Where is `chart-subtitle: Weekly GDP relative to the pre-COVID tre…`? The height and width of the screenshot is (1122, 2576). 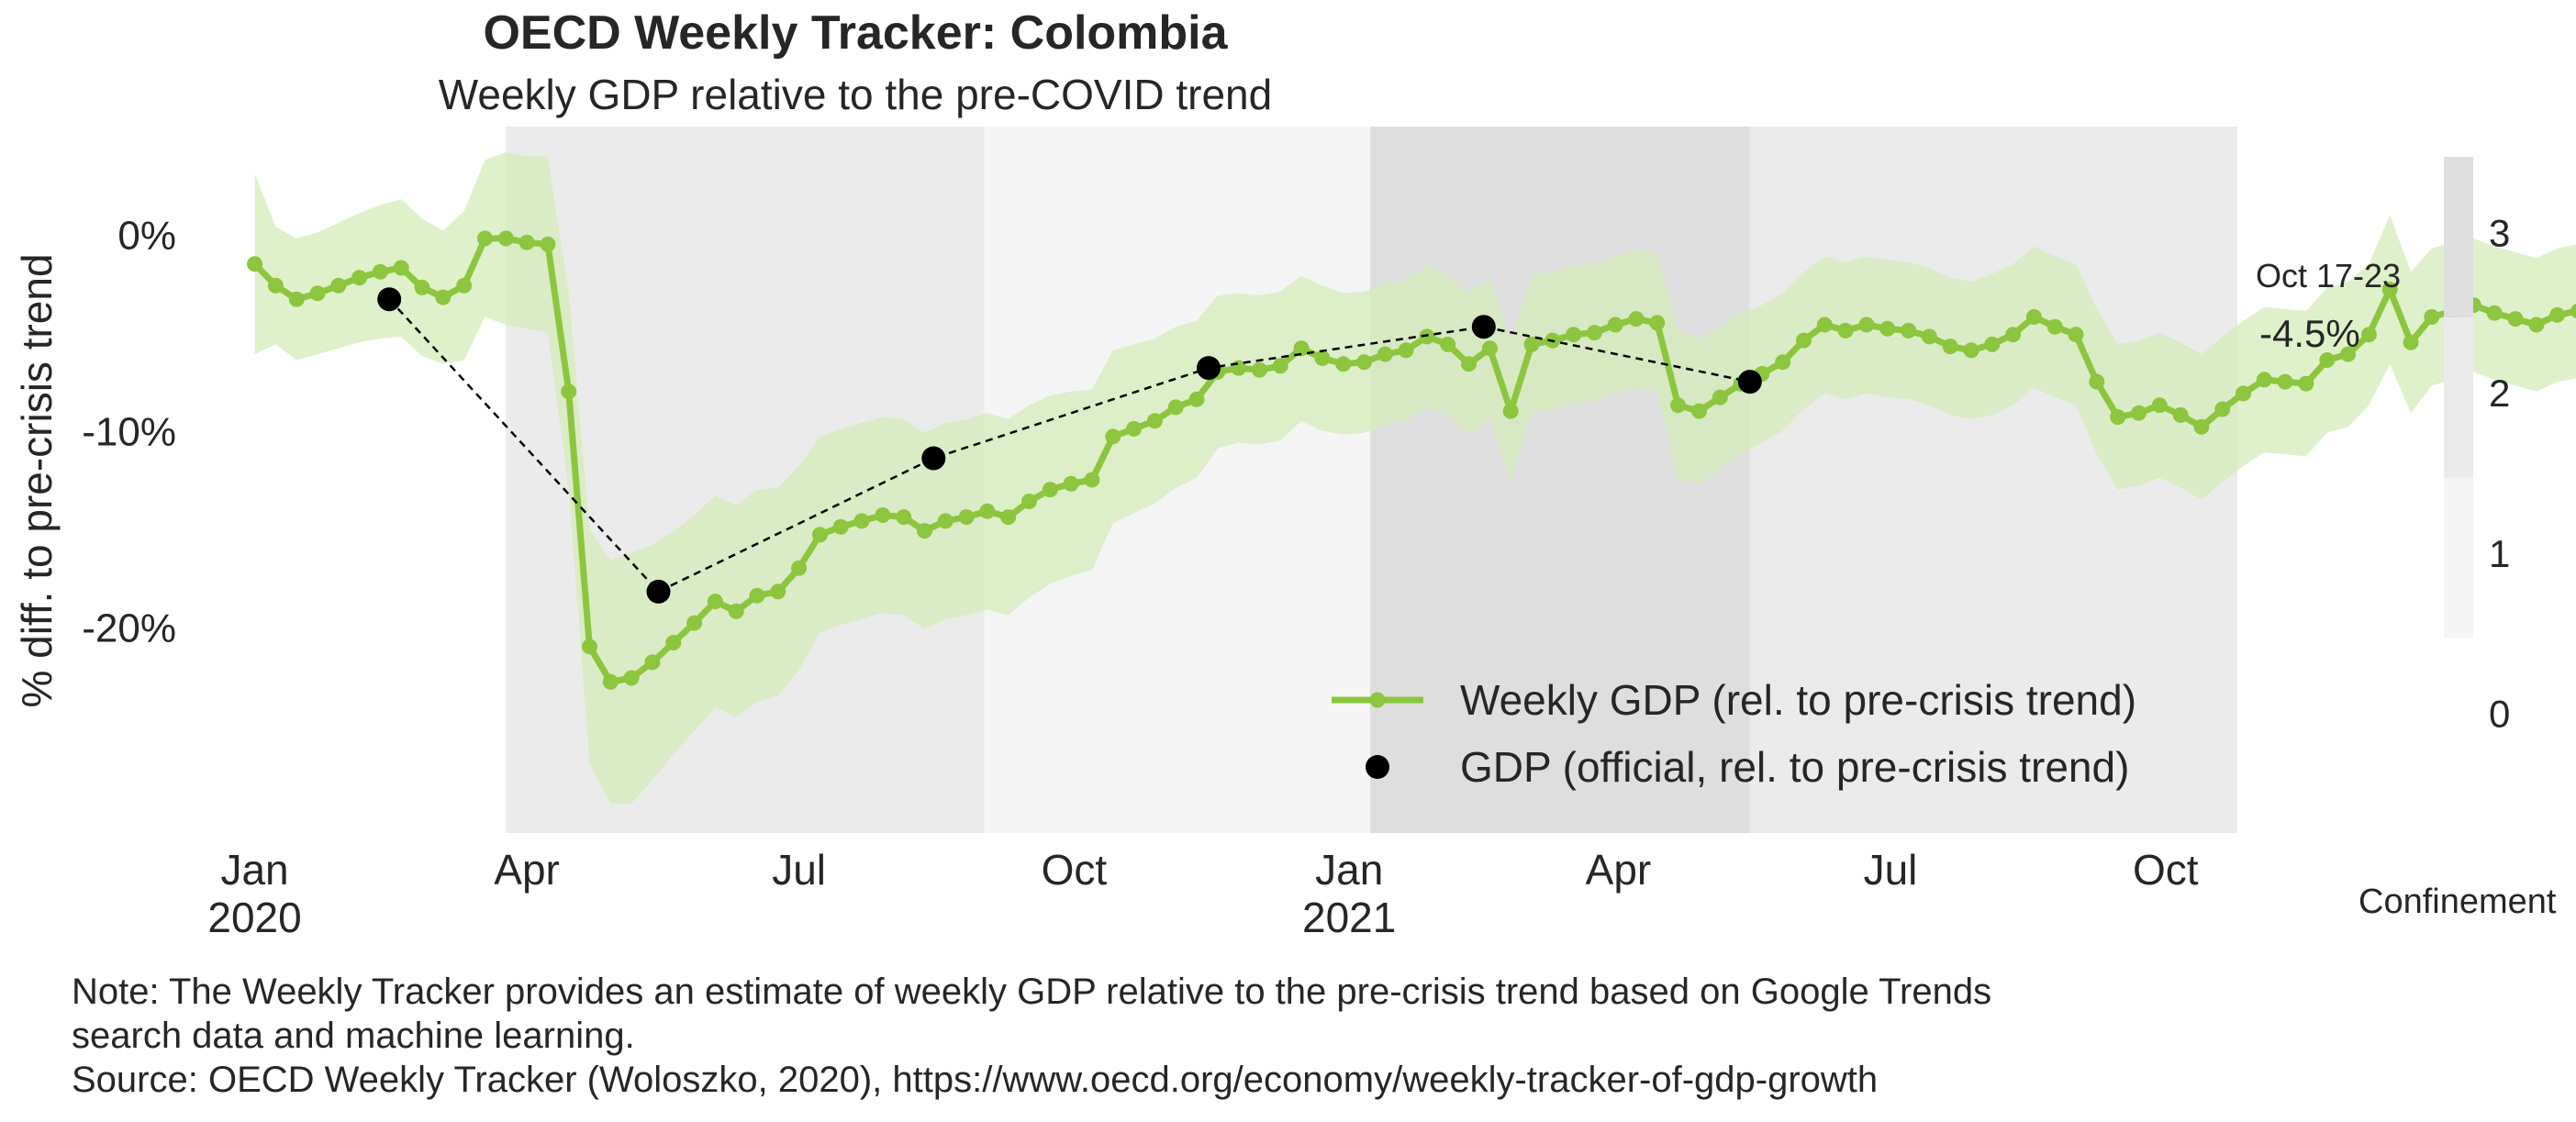 chart-subtitle: Weekly GDP relative to the pre-COVID tre… is located at coordinates (855, 95).